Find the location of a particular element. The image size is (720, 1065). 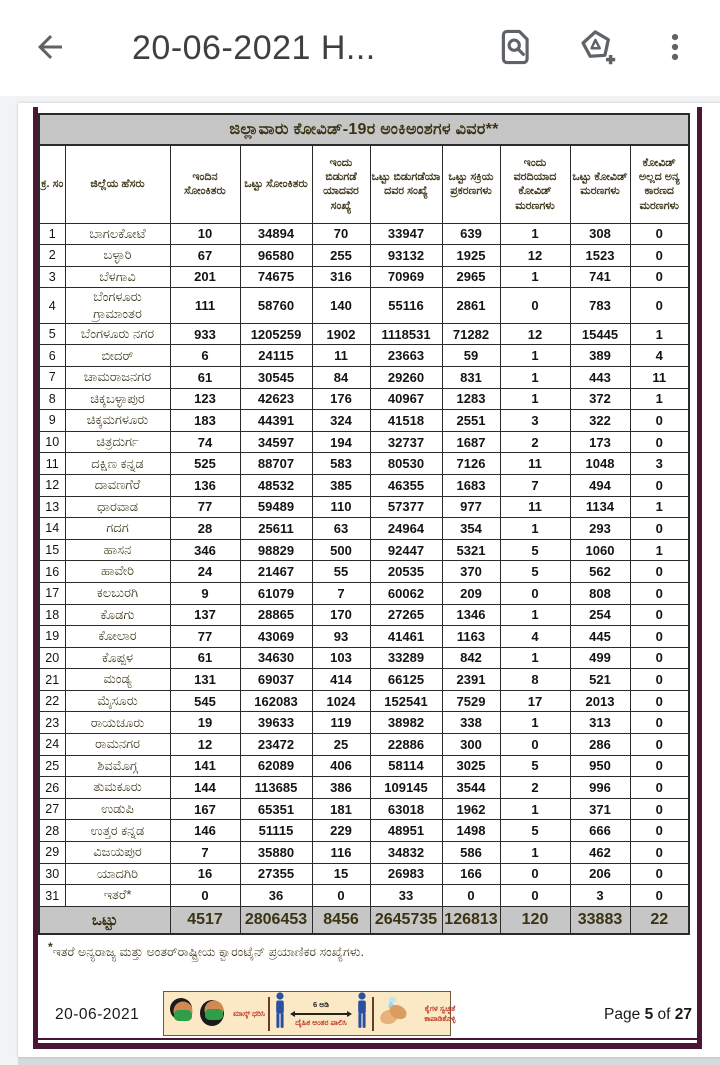

stat-value: 25 is located at coordinates (341, 744).